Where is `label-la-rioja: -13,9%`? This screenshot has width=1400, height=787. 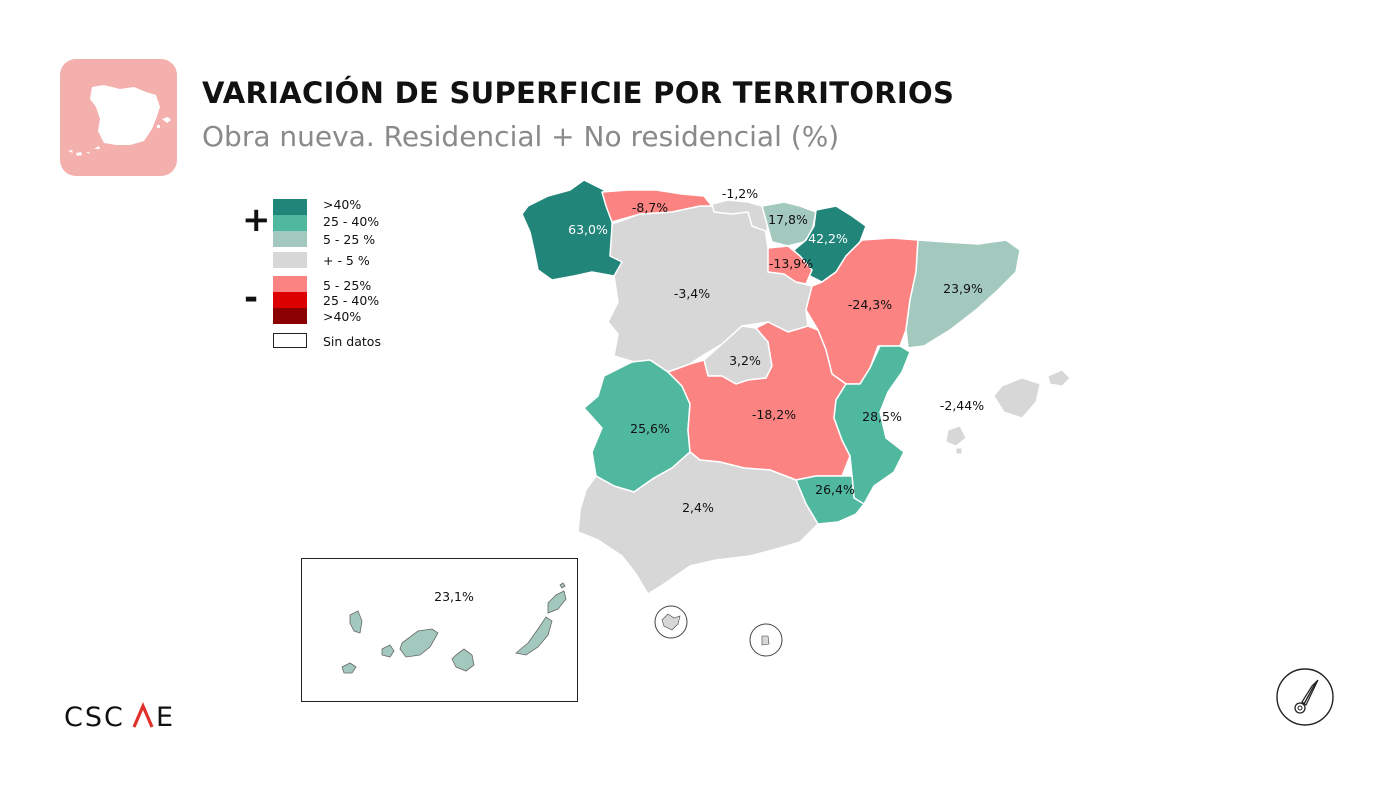
label-la-rioja: -13,9% is located at coordinates (791, 263).